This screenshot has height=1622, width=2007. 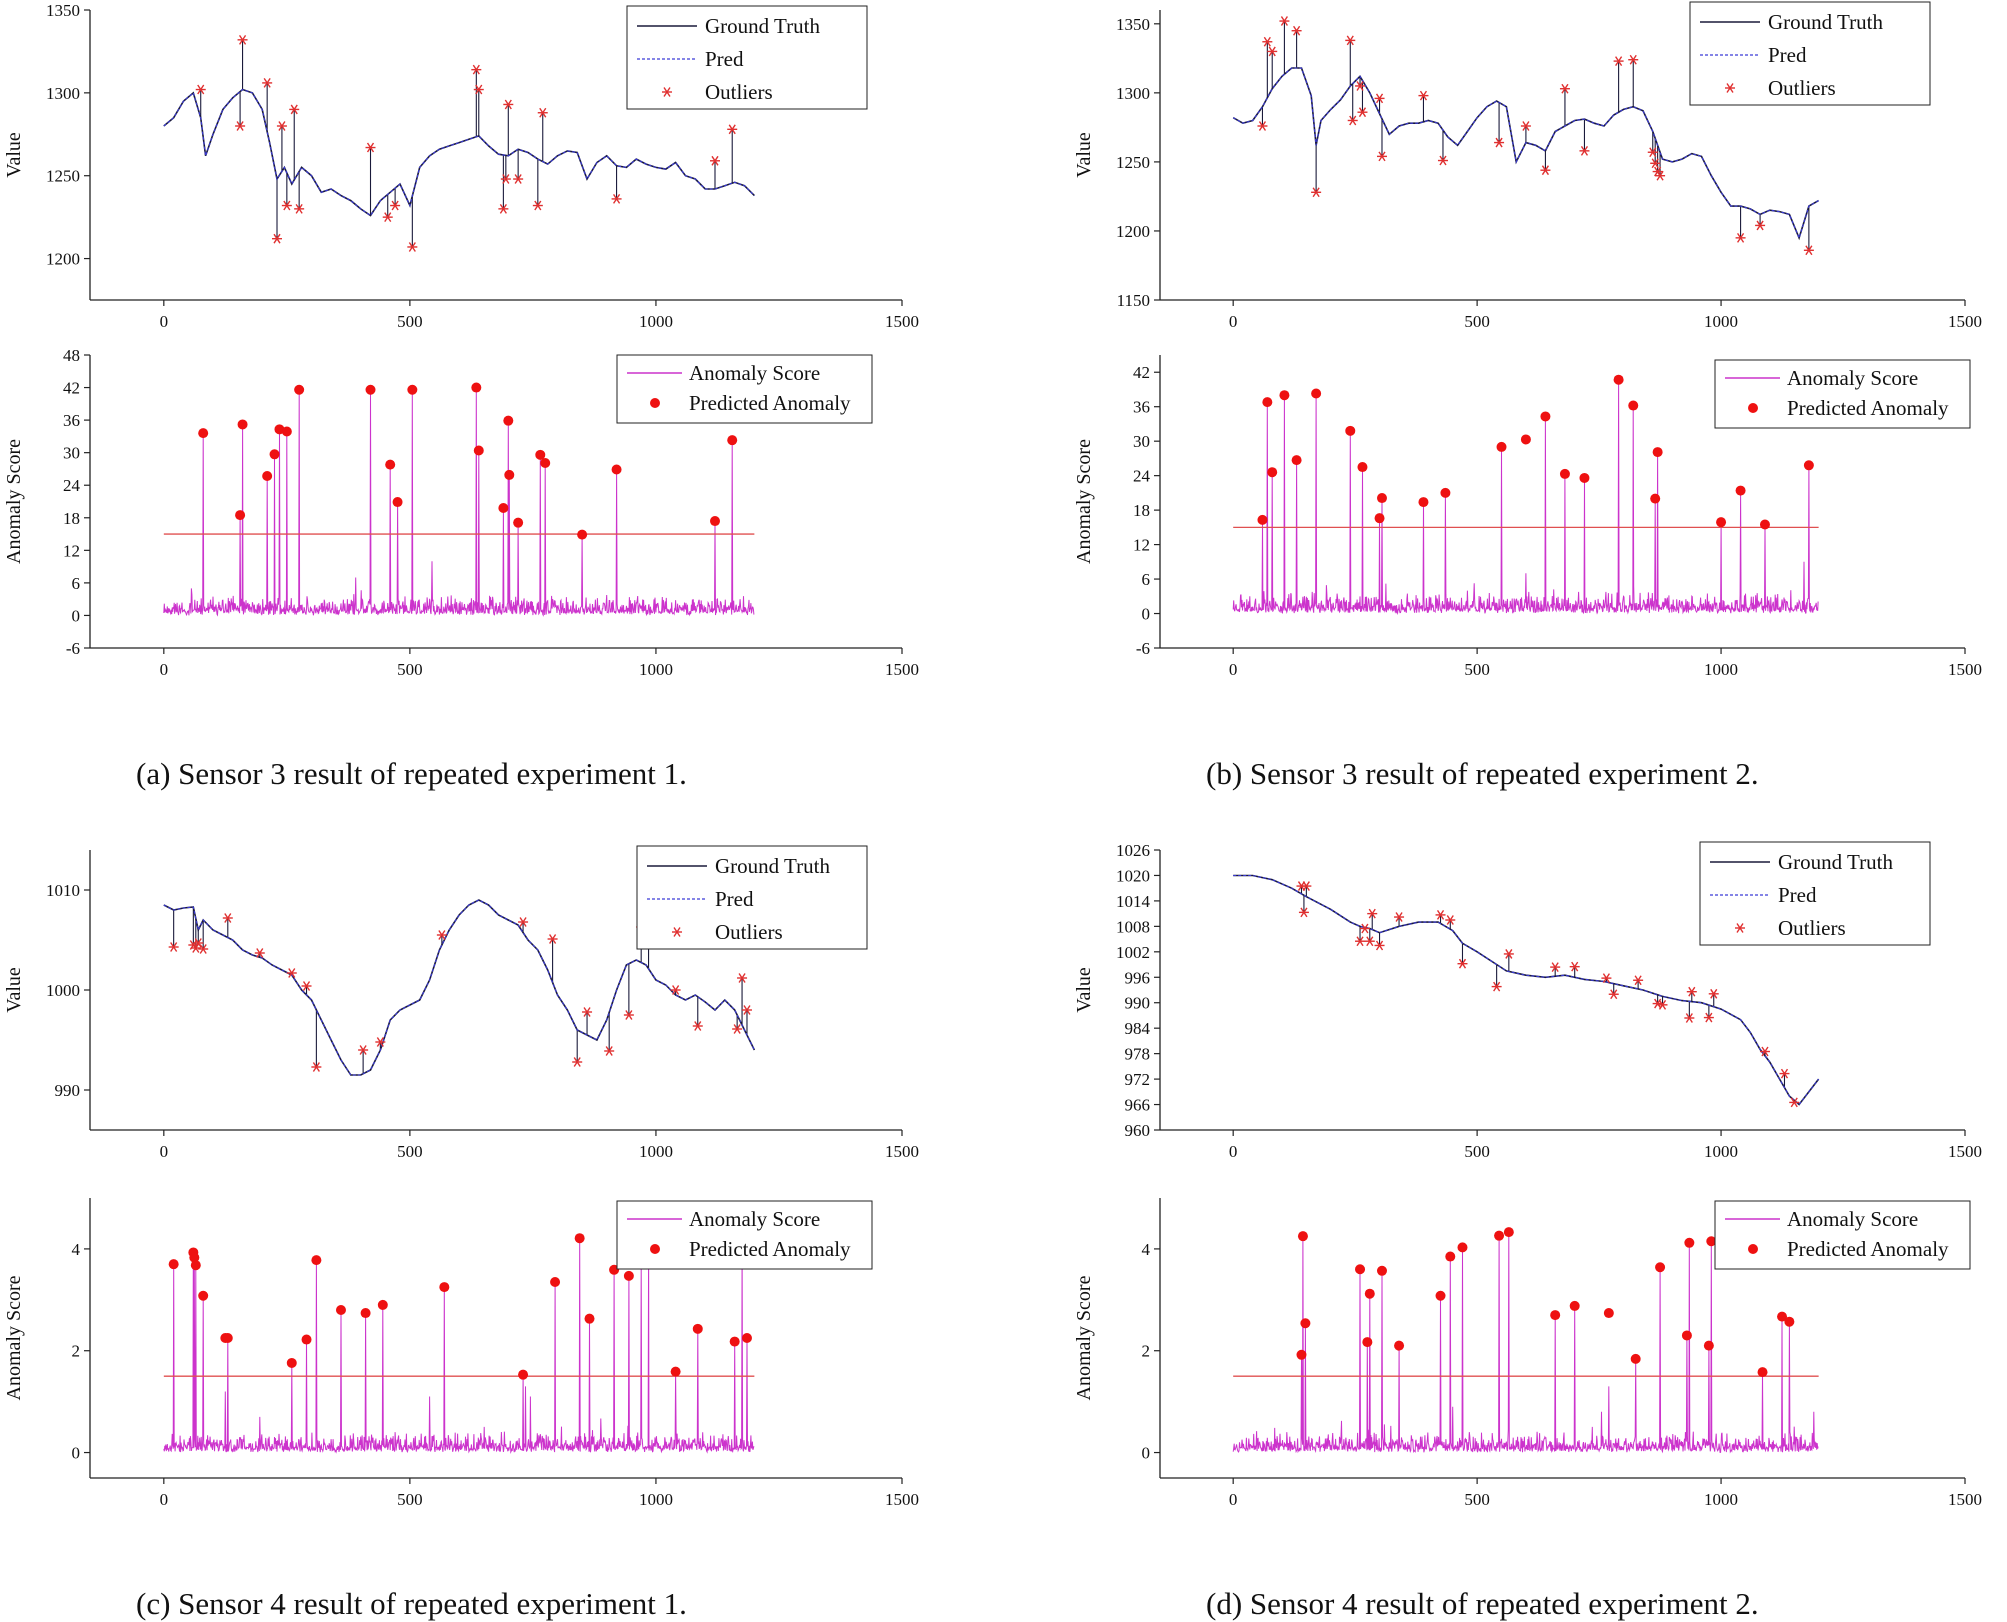 I want to click on y-tick-label: 1002, so click(x=1133, y=952).